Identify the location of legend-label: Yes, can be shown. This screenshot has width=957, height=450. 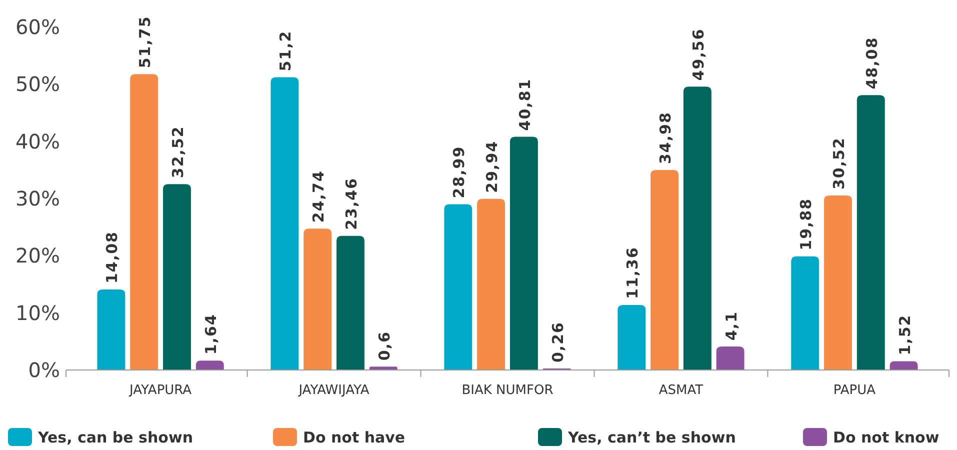
(115, 437).